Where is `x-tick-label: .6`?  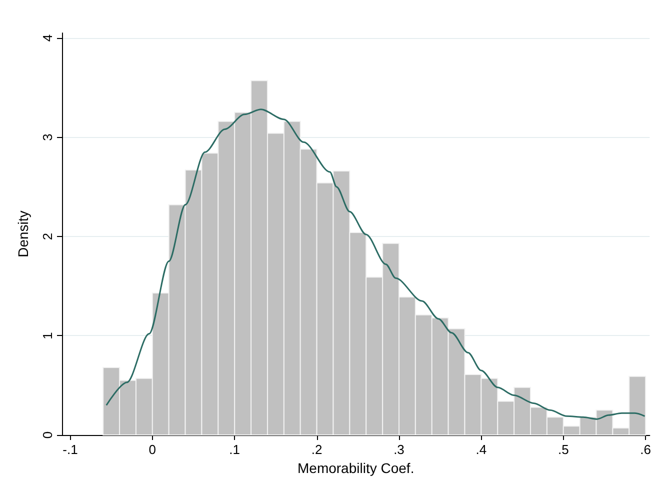 x-tick-label: .6 is located at coordinates (645, 449).